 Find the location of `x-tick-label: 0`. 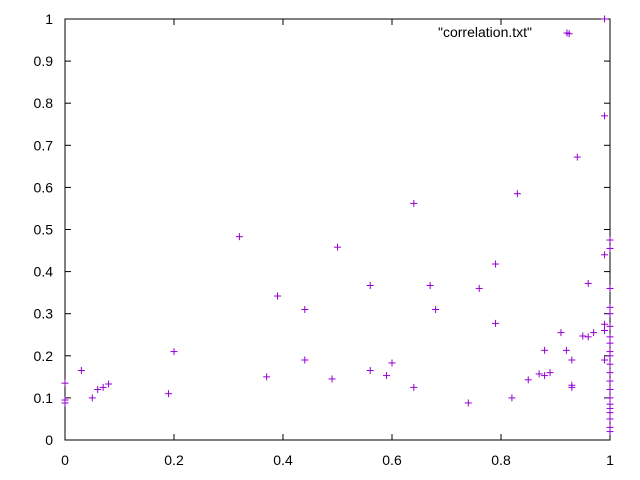

x-tick-label: 0 is located at coordinates (65, 460).